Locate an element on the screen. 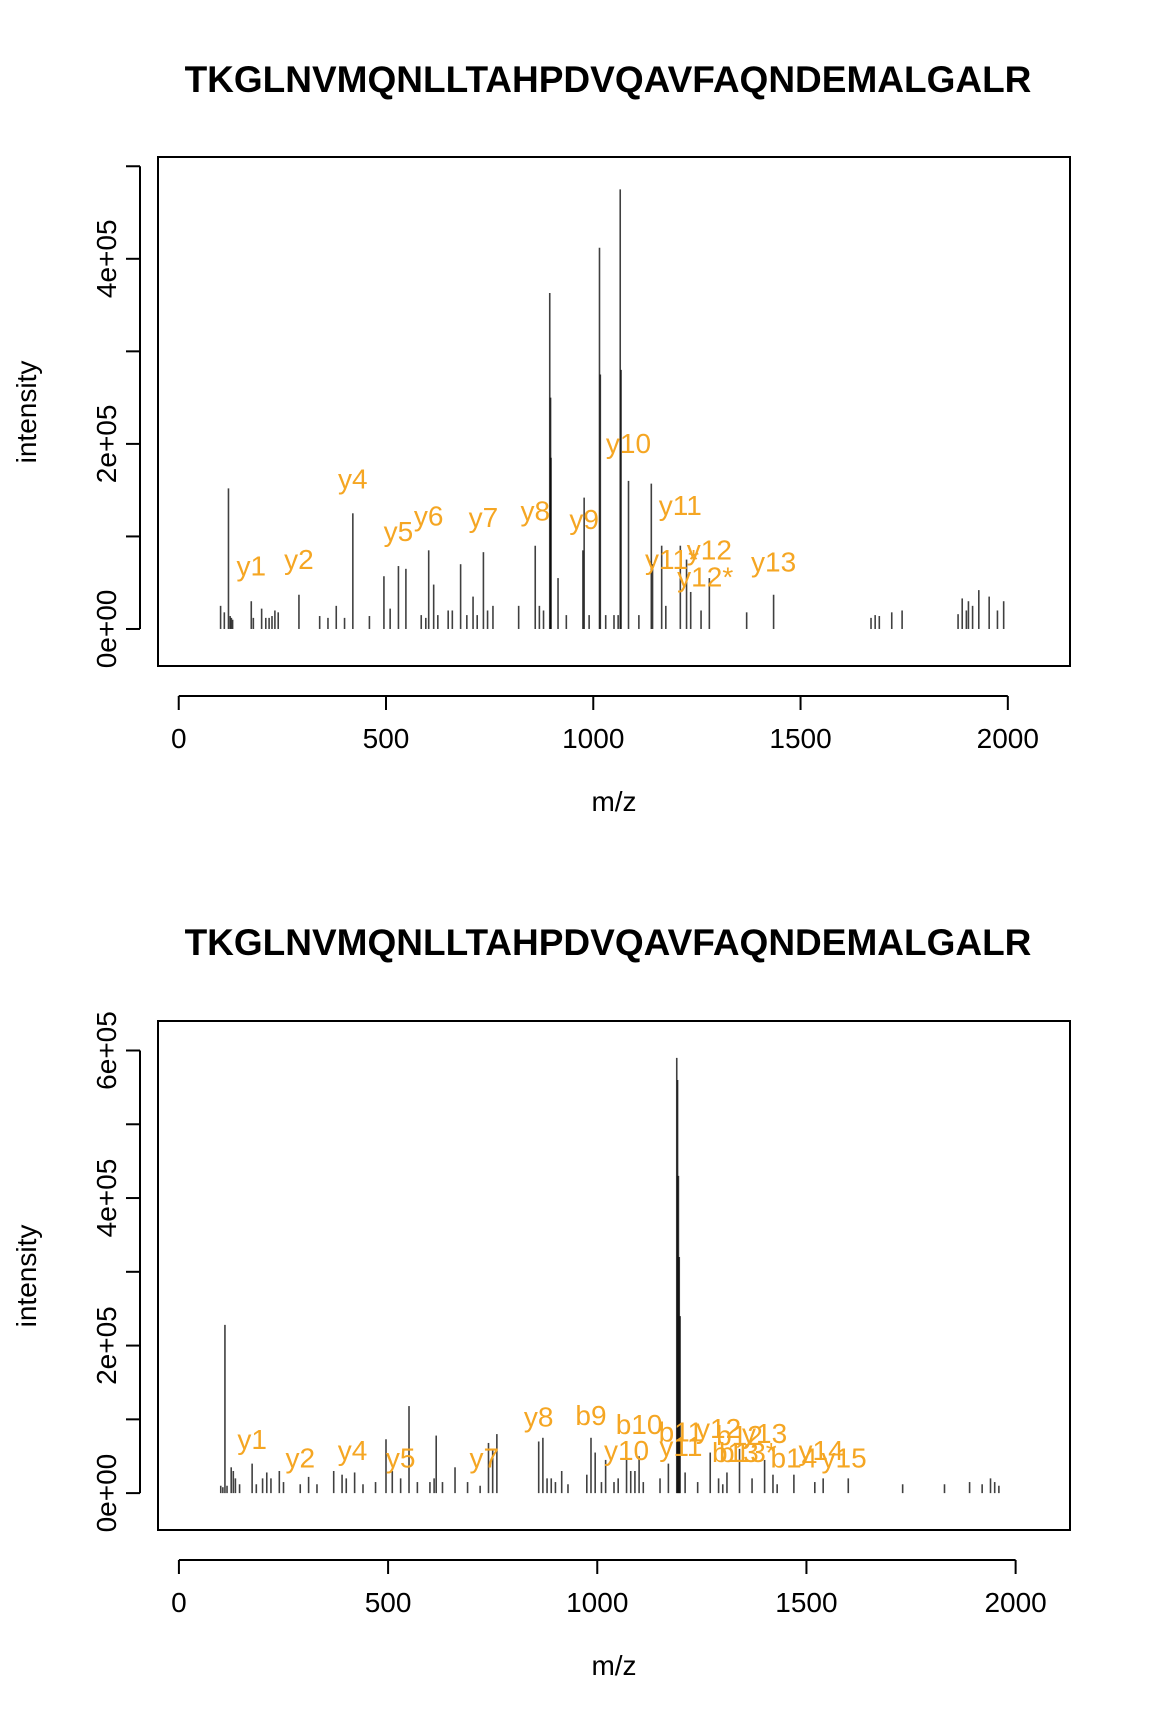  ion-annotation: b12 is located at coordinates (739, 1435).